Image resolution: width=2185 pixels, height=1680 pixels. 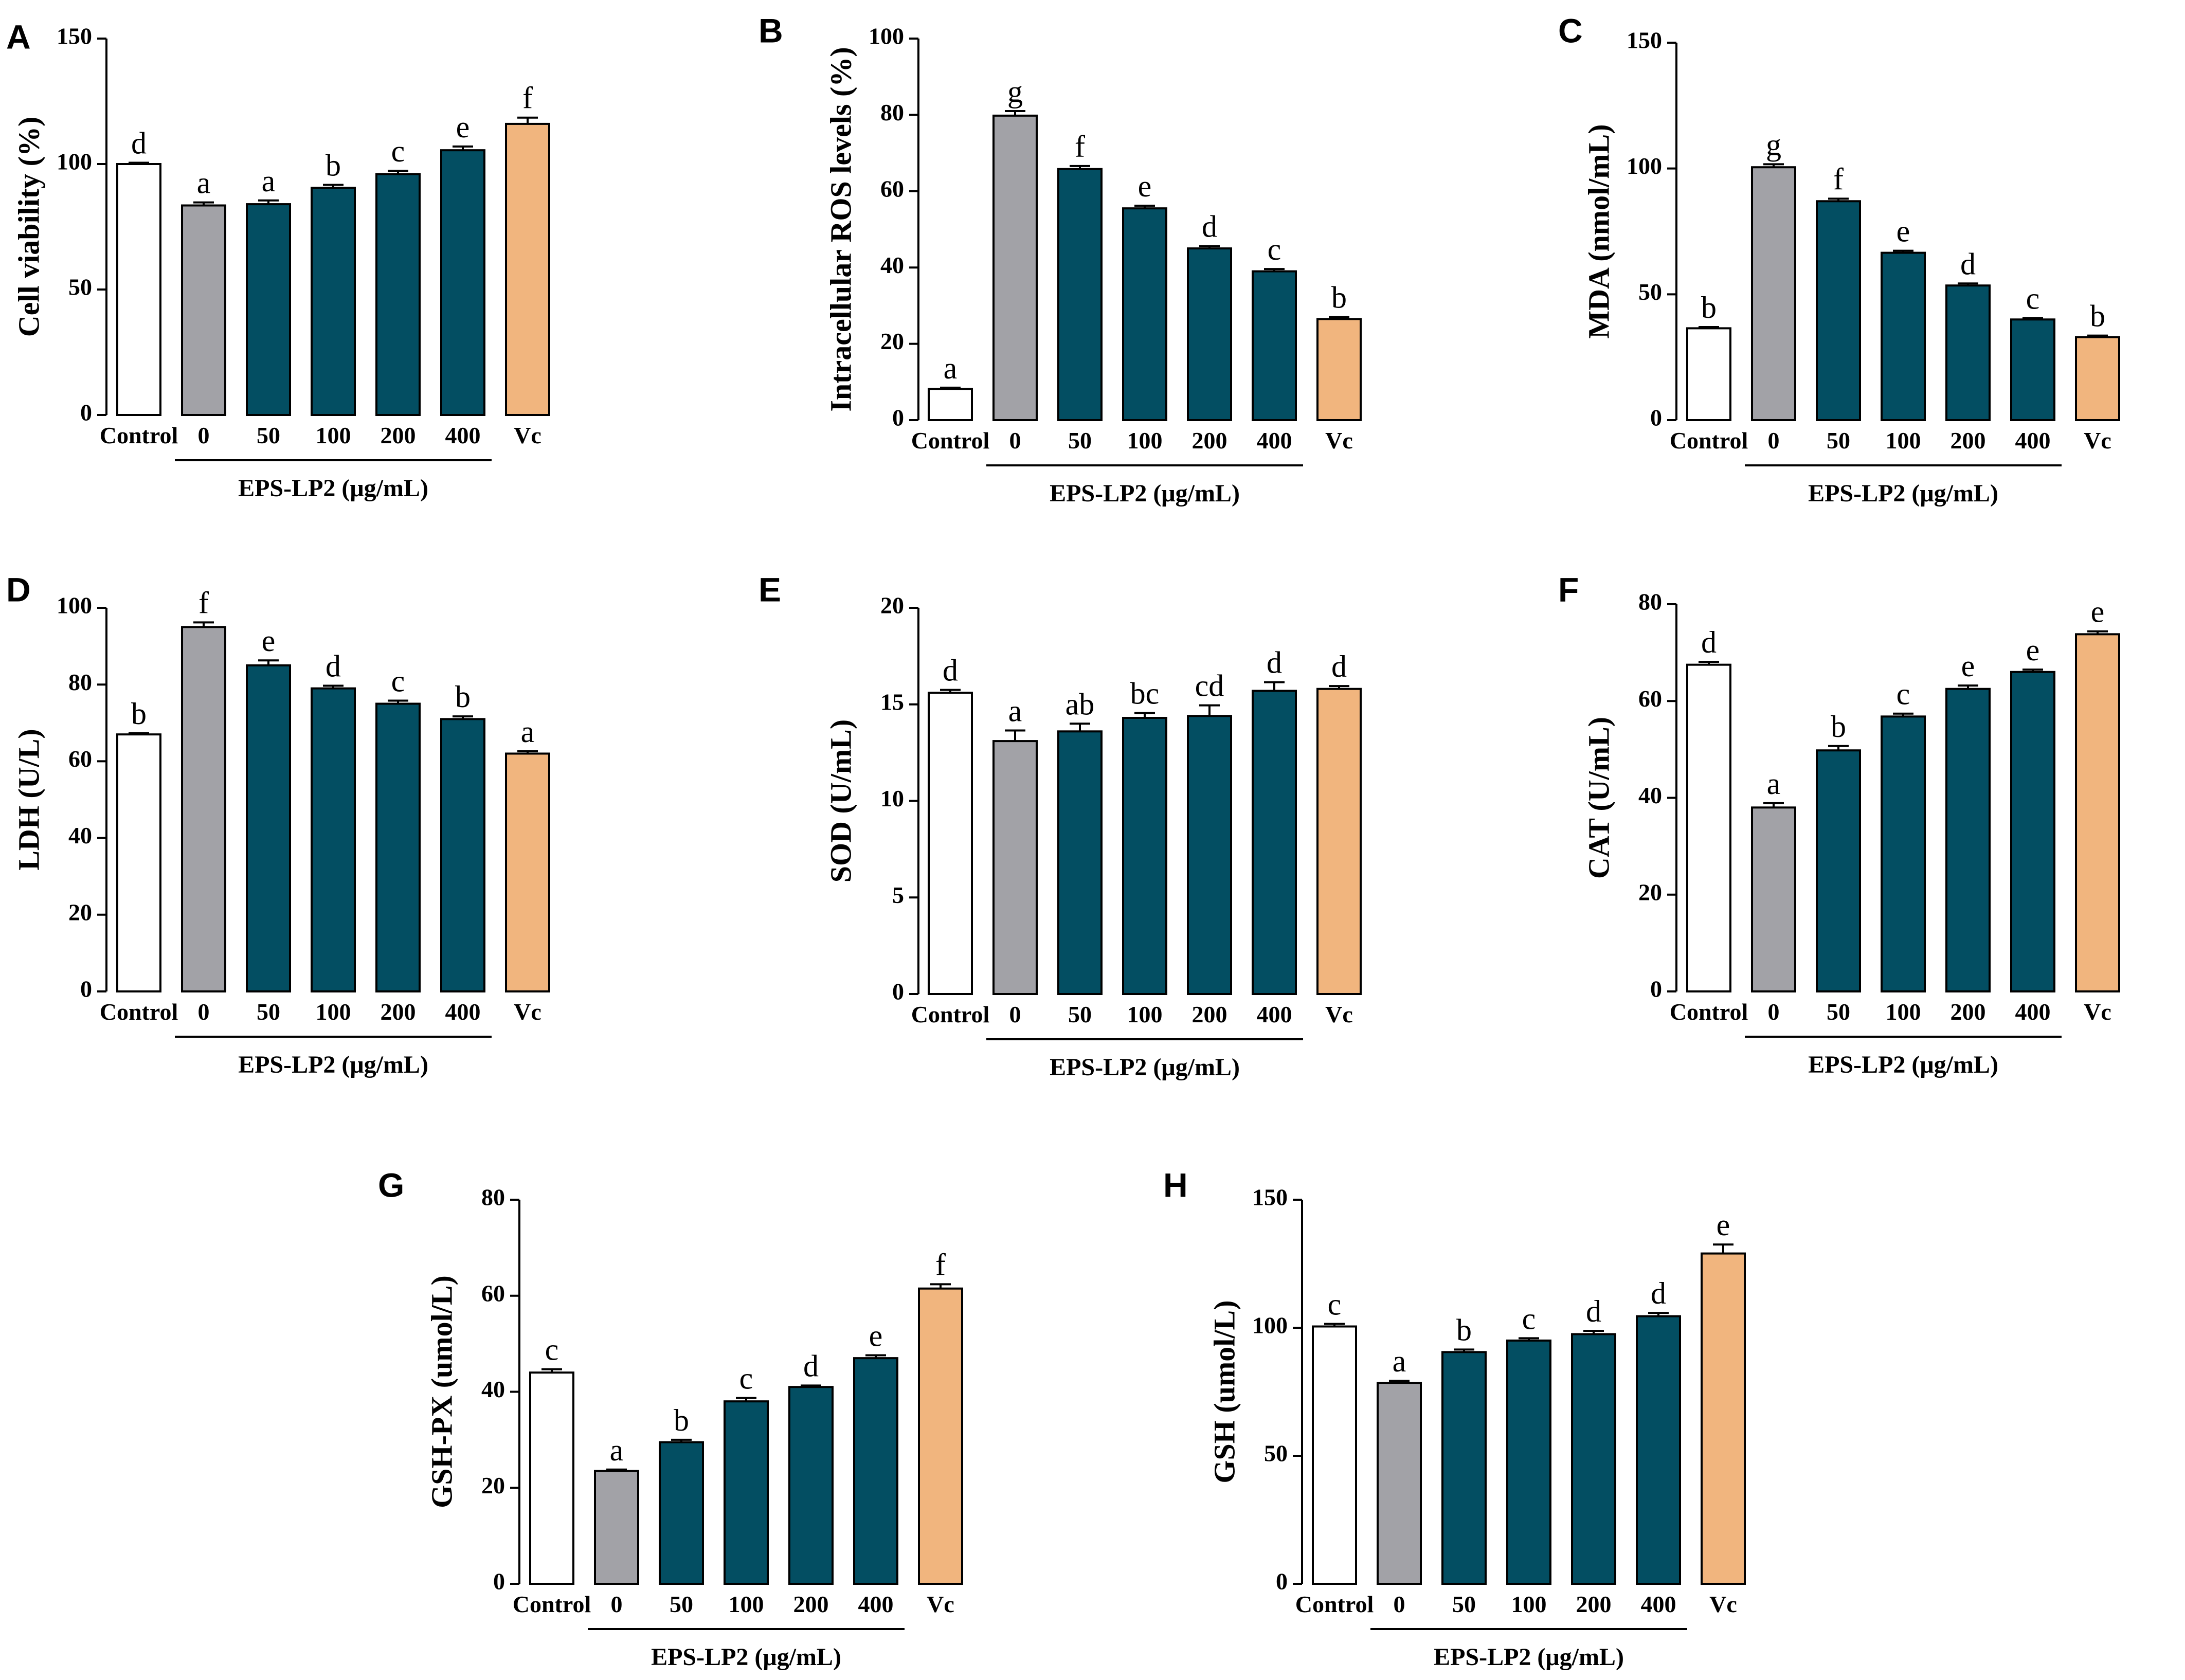 I want to click on significance-letter: ab, so click(x=1080, y=704).